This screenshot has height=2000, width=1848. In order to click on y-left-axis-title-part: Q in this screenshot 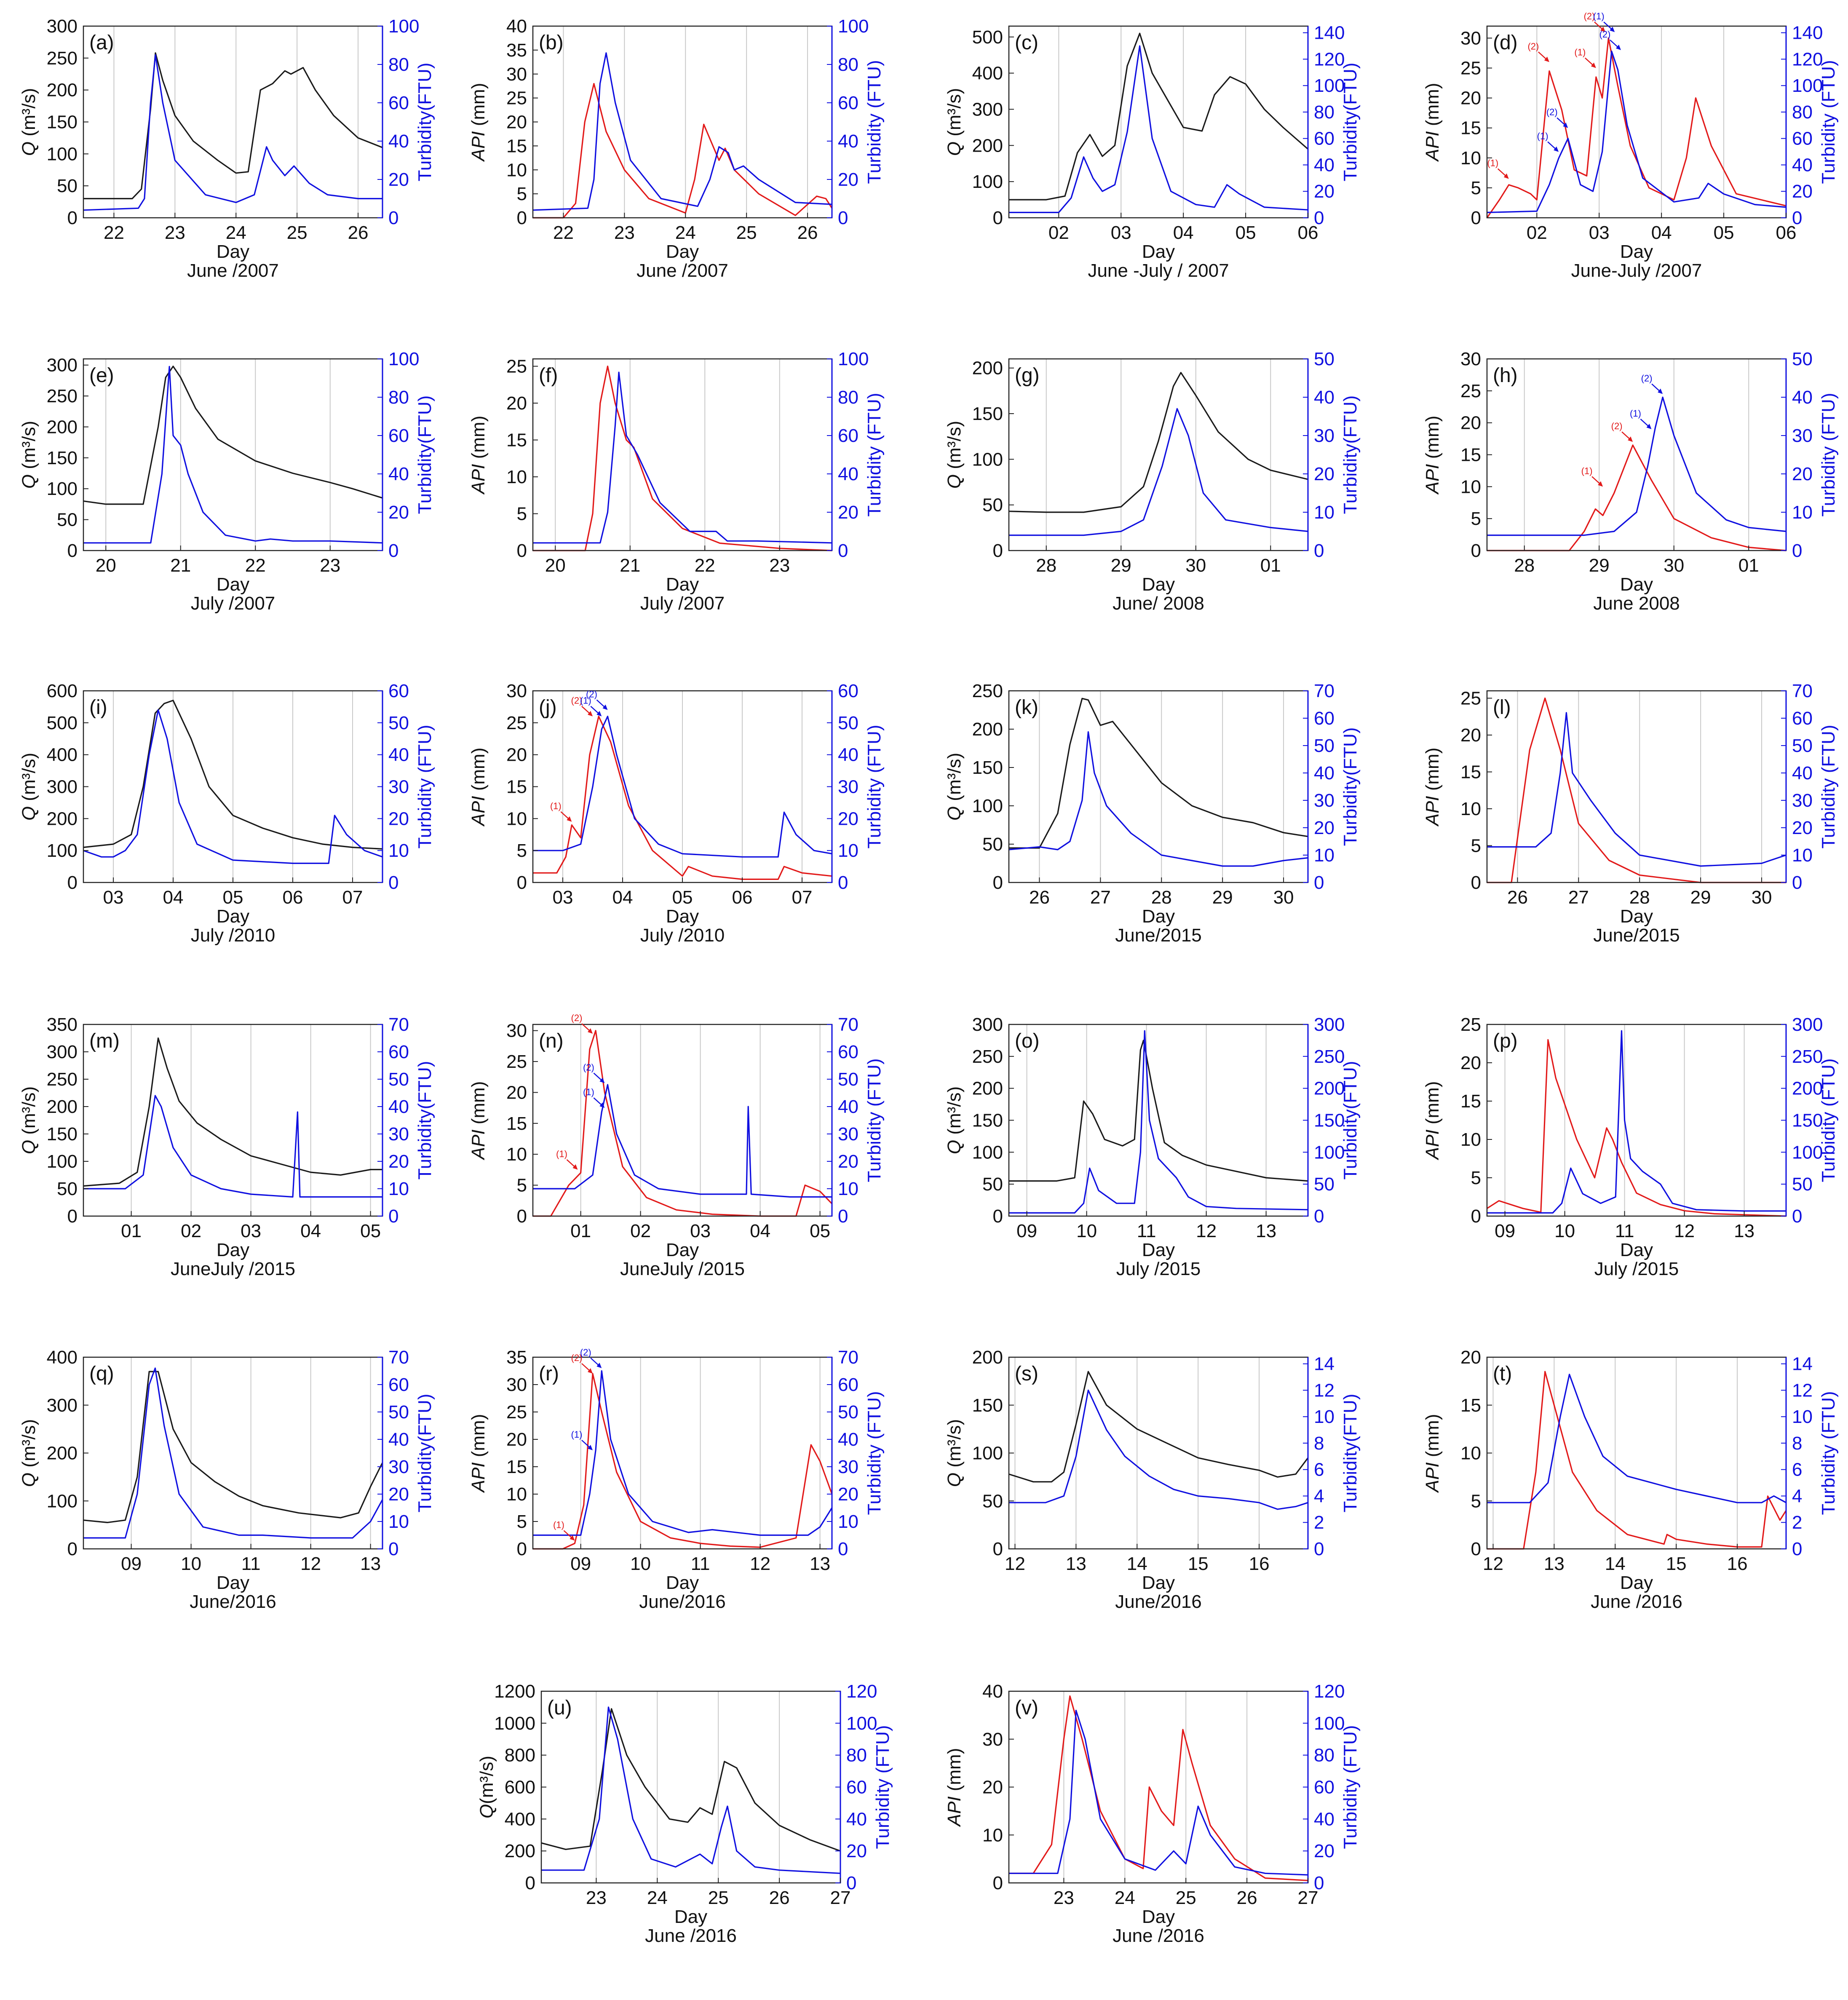, I will do `click(29, 481)`.